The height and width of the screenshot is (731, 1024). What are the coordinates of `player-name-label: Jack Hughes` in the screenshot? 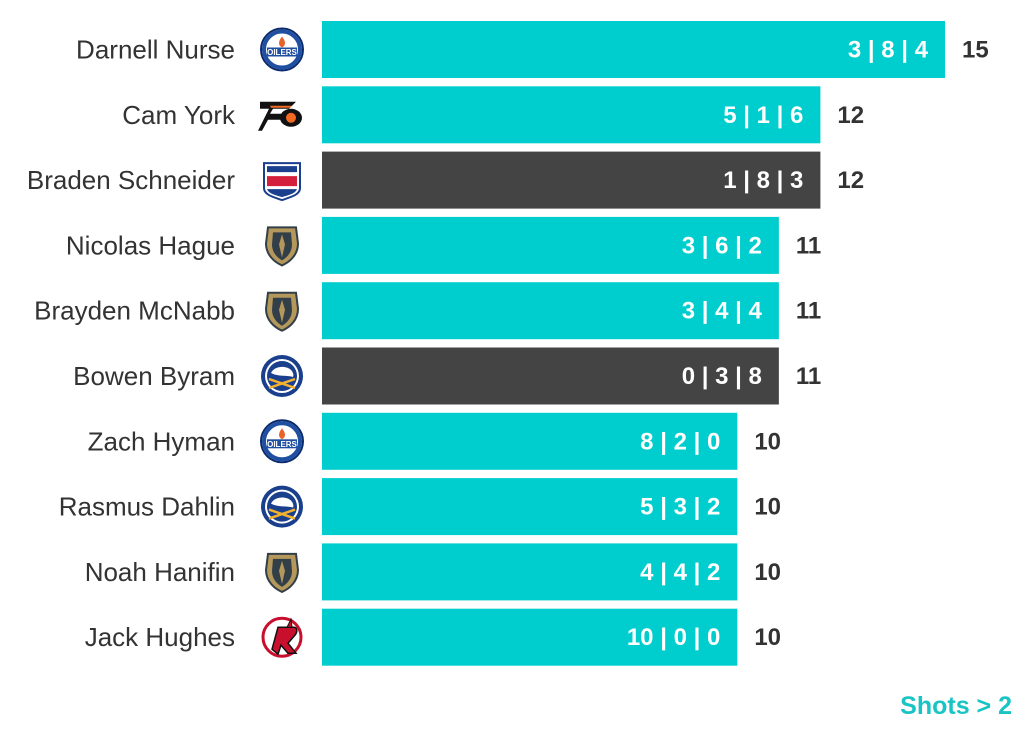 It's located at (160, 637).